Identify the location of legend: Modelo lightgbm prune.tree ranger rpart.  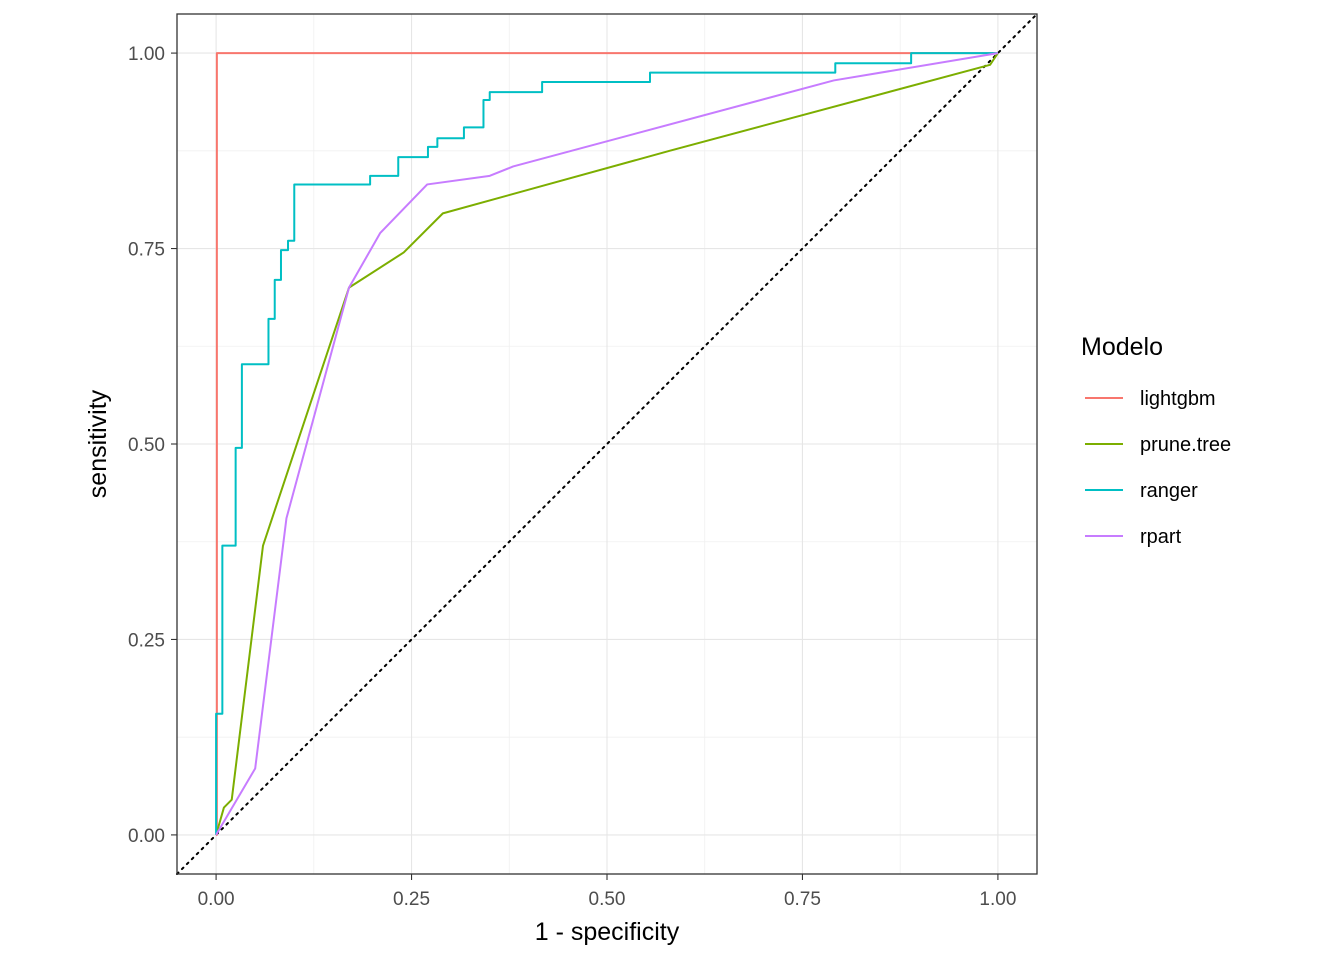
(1156, 440).